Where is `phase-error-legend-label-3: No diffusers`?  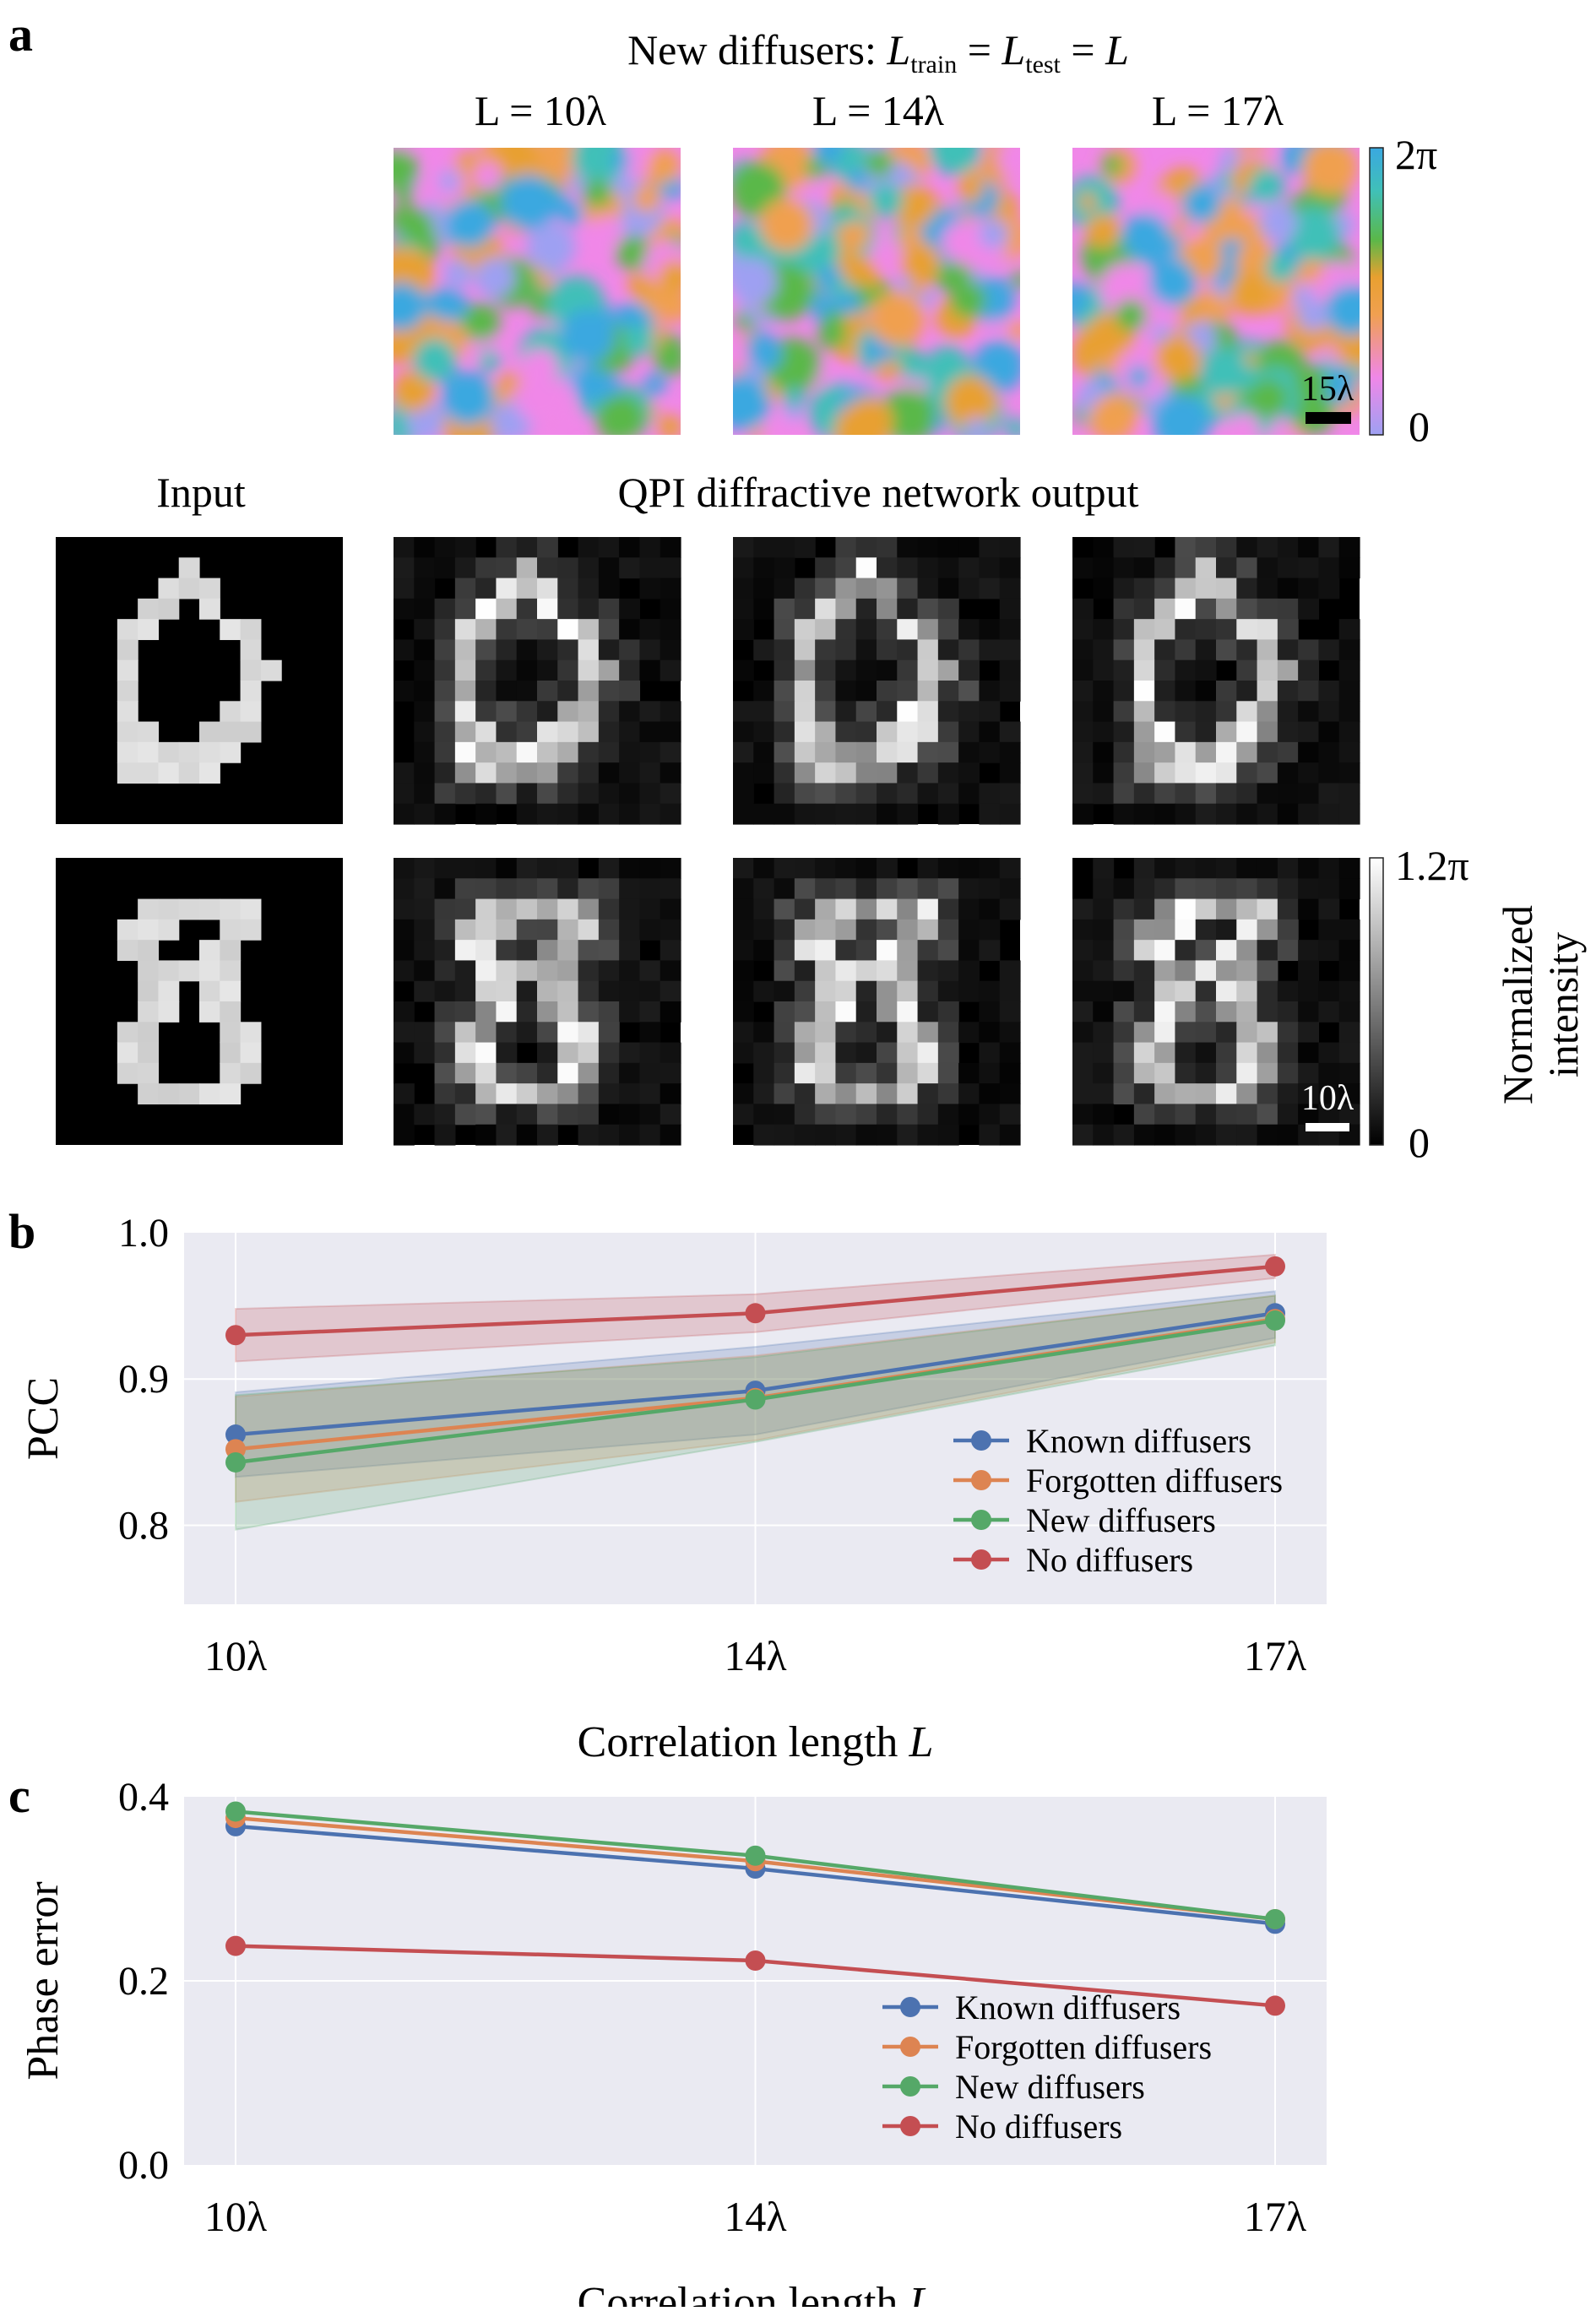
phase-error-legend-label-3: No diffusers is located at coordinates (1038, 2127).